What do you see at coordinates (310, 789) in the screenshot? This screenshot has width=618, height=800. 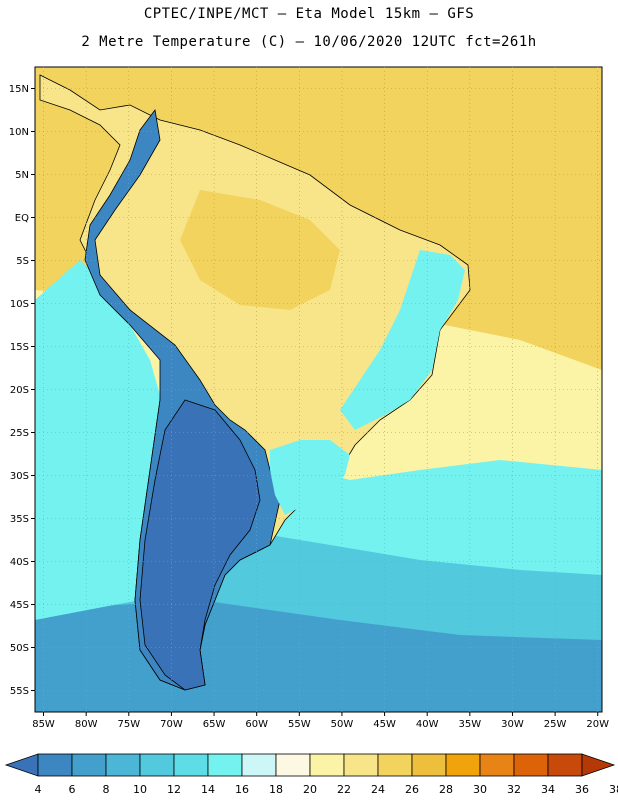 I see `colorbar-label: 20` at bounding box center [310, 789].